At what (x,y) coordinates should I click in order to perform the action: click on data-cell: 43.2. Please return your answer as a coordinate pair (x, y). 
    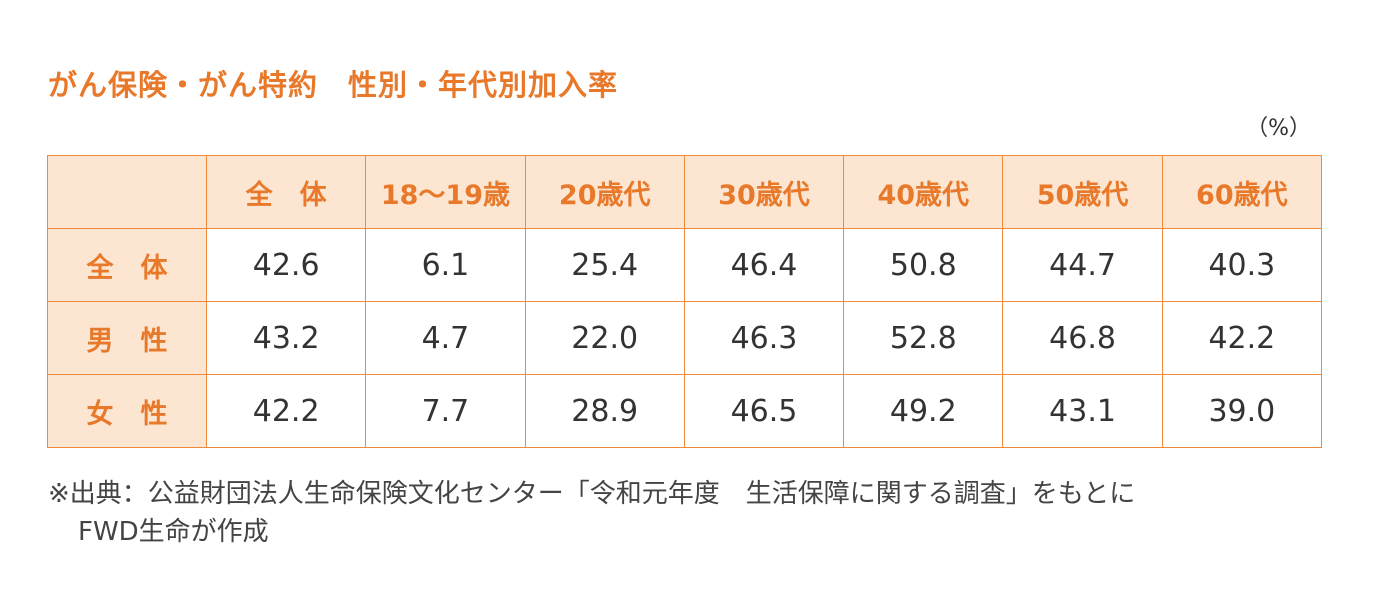
    Looking at the image, I should click on (286, 338).